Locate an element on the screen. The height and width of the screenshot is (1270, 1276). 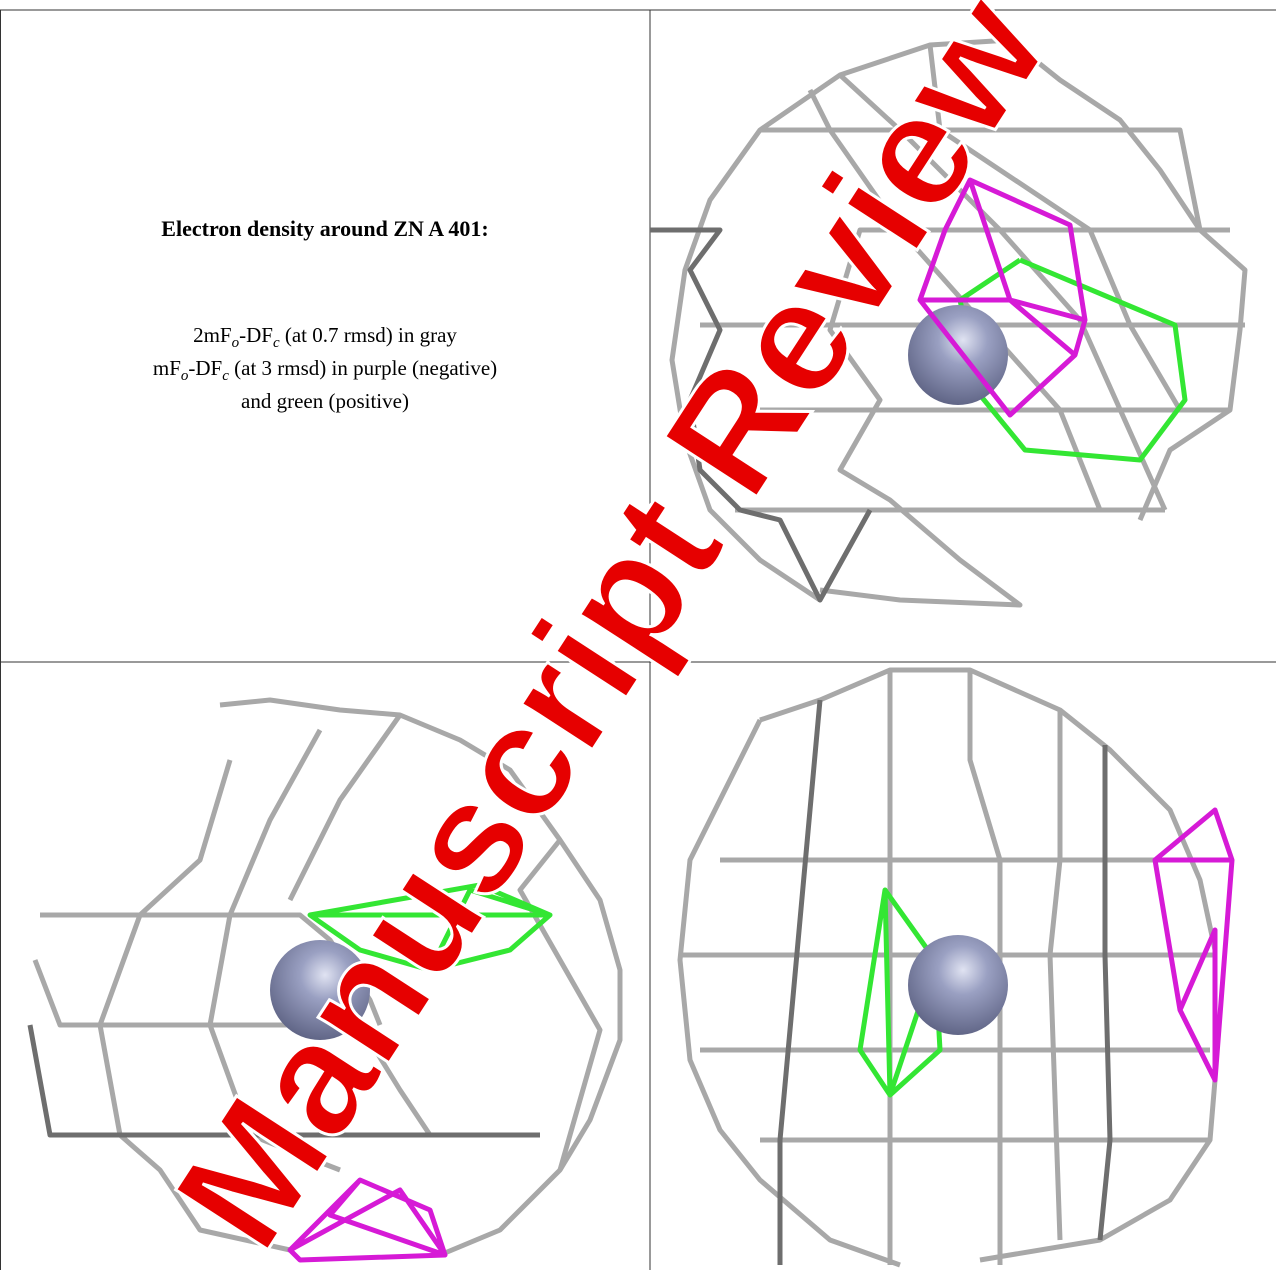
caption-text-run: and green (positive) is located at coordinates (325, 401).